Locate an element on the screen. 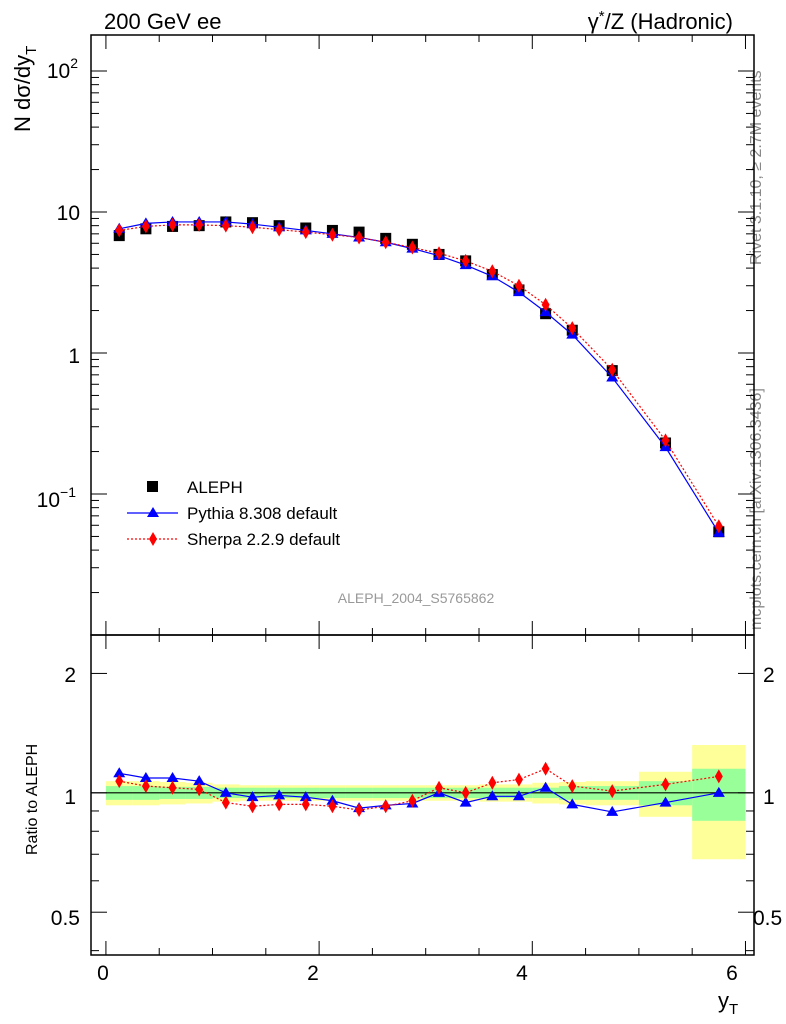 The image size is (786, 1024). xtick-label-4: 4 is located at coordinates (522, 973).